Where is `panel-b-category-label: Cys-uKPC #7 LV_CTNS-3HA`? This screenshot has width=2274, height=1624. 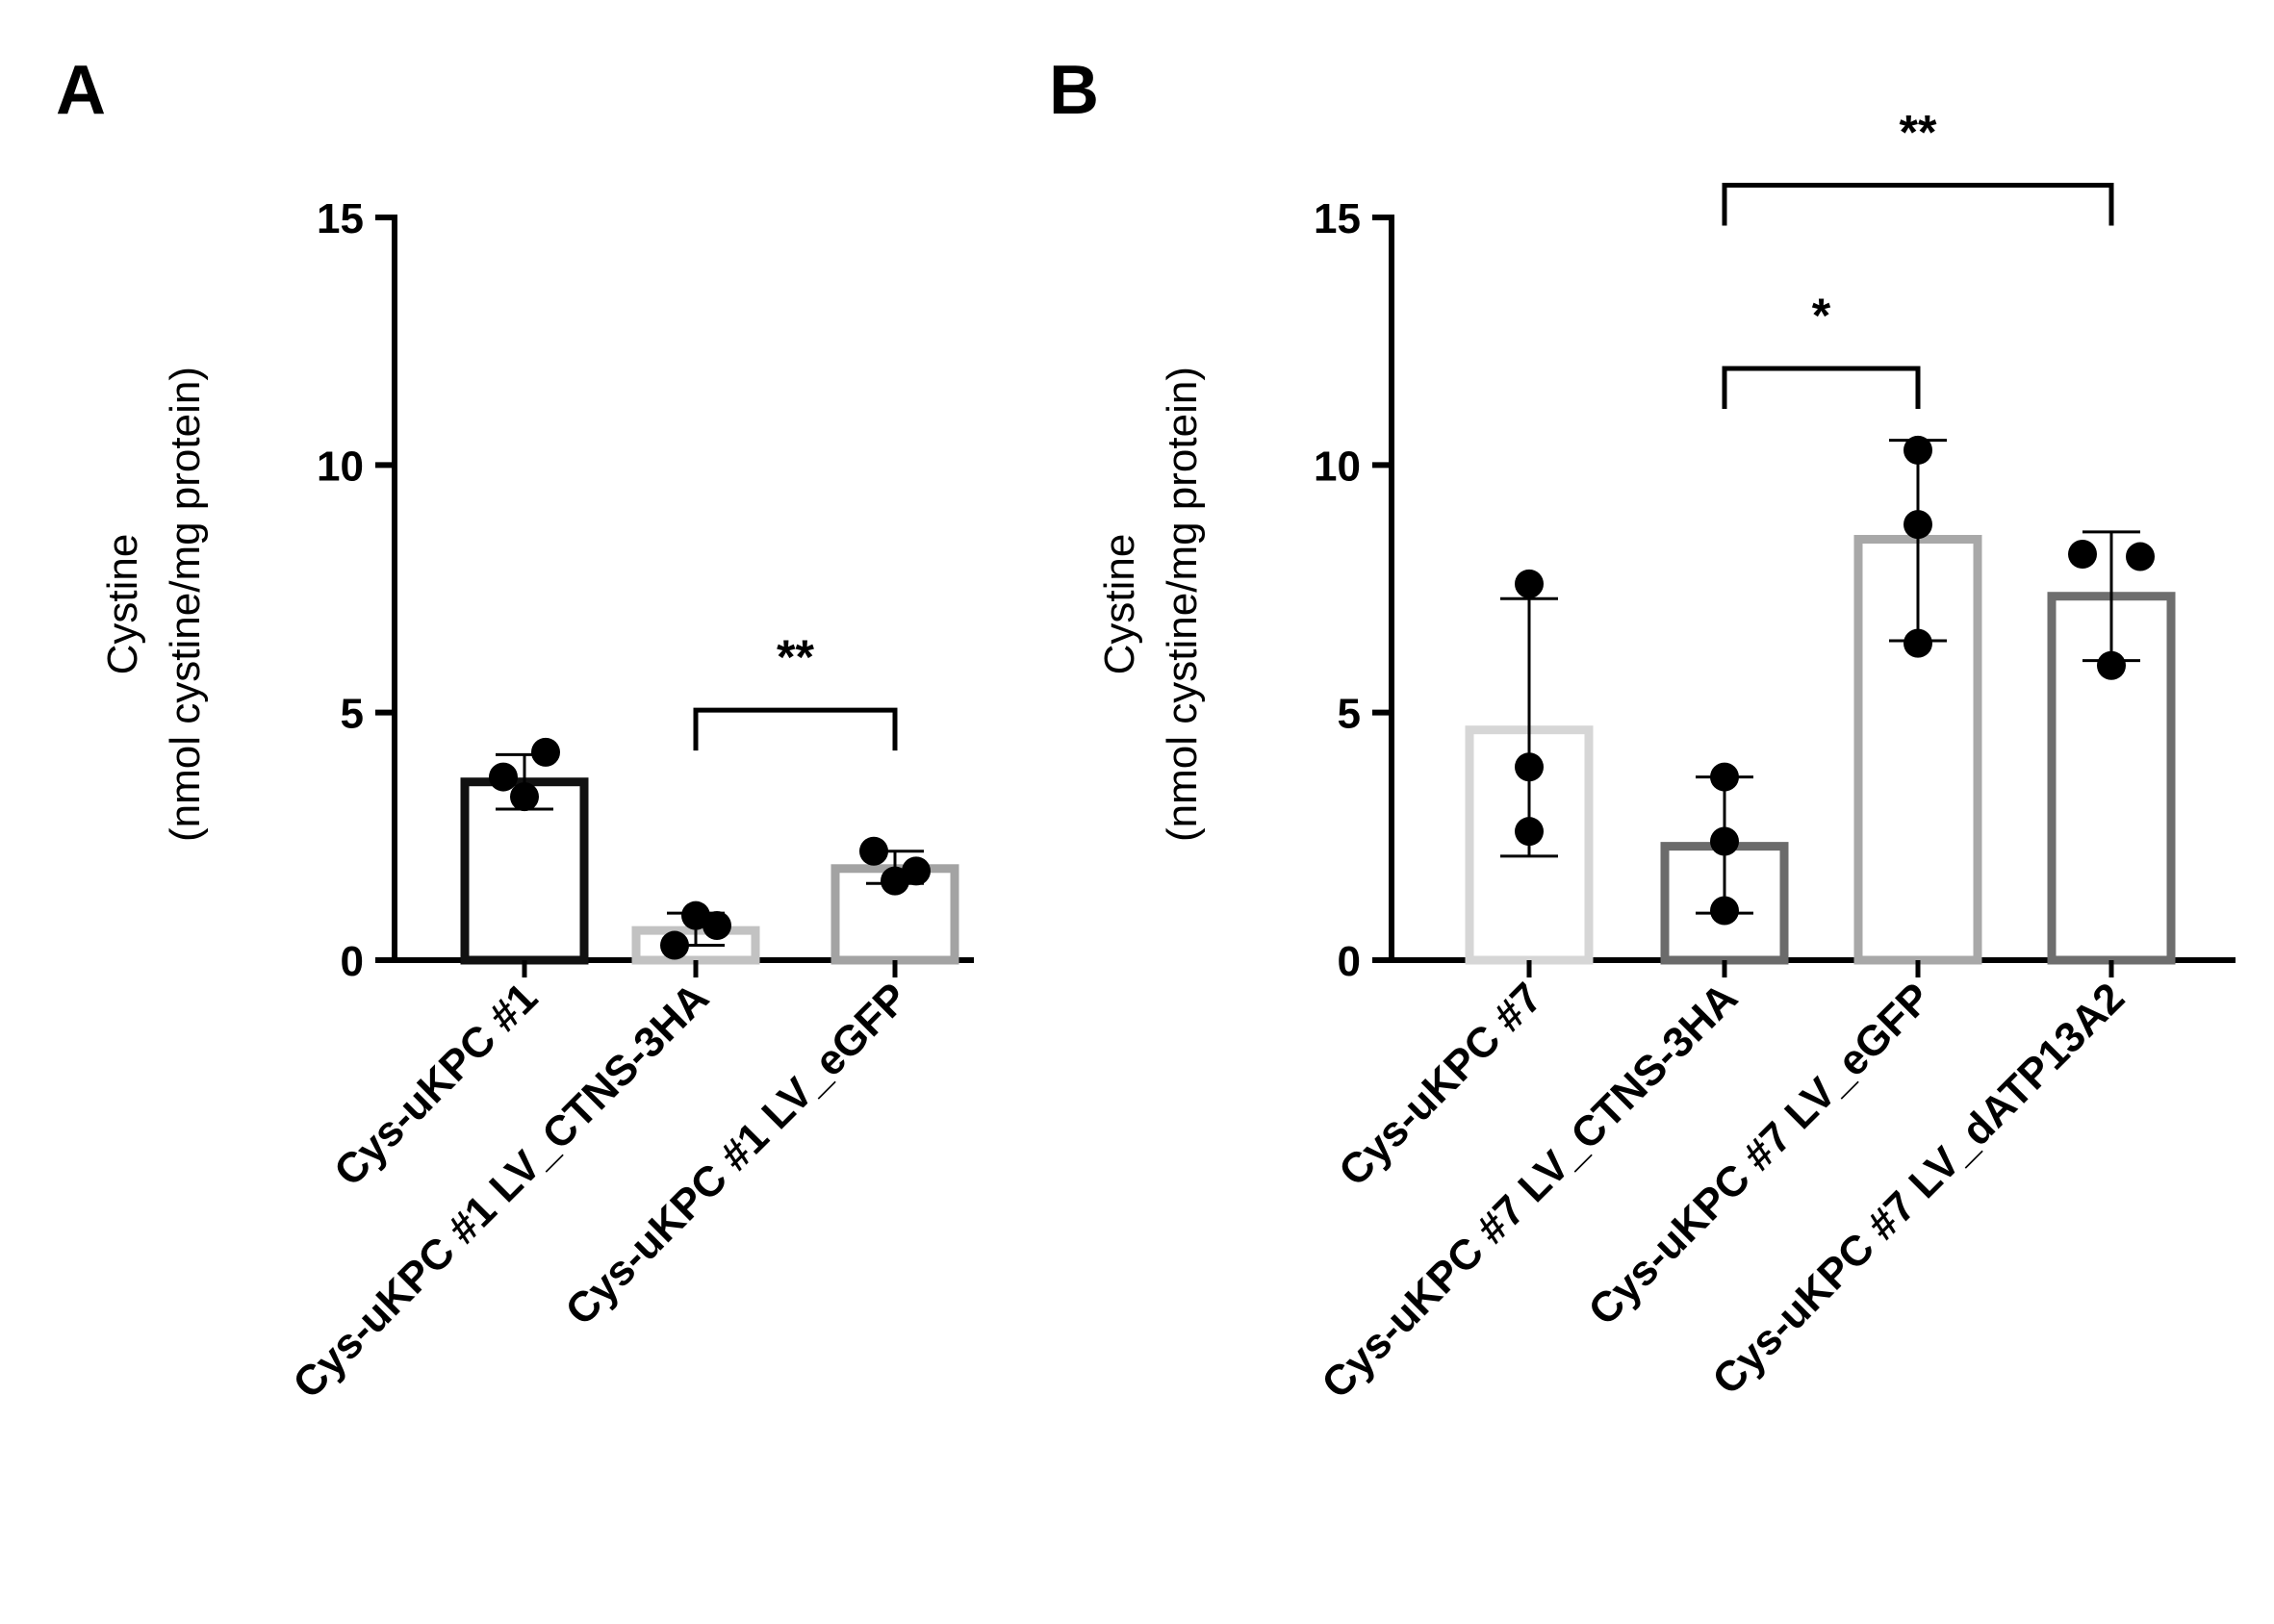 panel-b-category-label: Cys-uKPC #7 LV_CTNS-3HA is located at coordinates (1530, 1191).